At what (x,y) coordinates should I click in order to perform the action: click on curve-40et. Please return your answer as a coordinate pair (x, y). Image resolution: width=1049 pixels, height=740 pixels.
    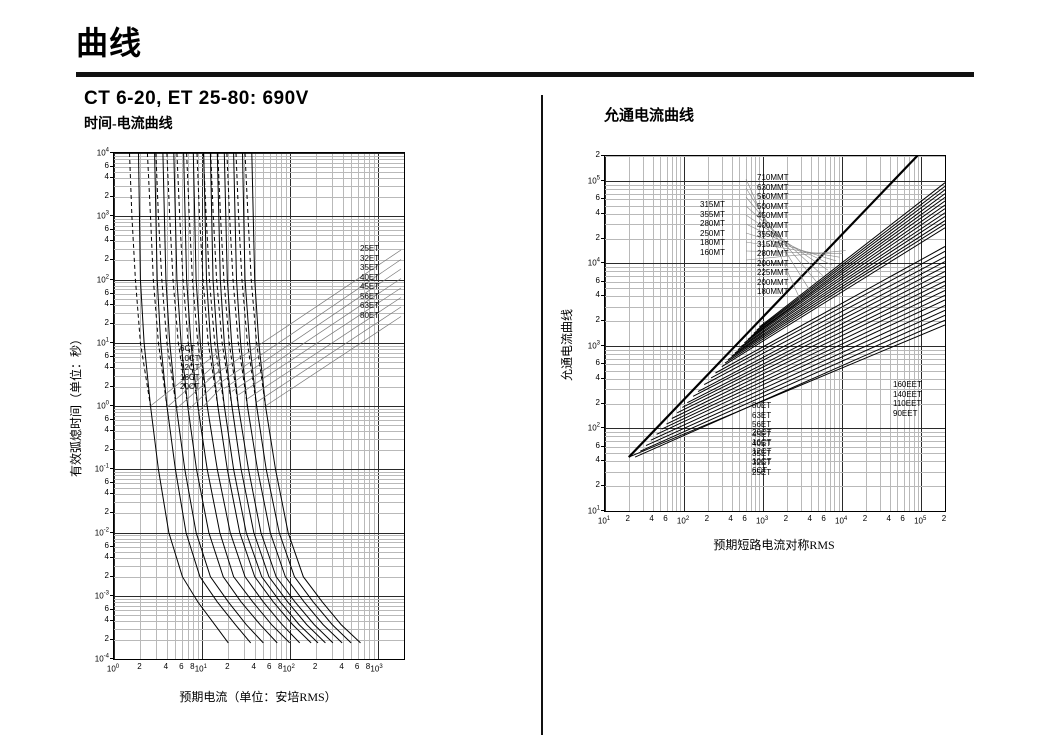
    Looking at the image, I should click on (808, 352).